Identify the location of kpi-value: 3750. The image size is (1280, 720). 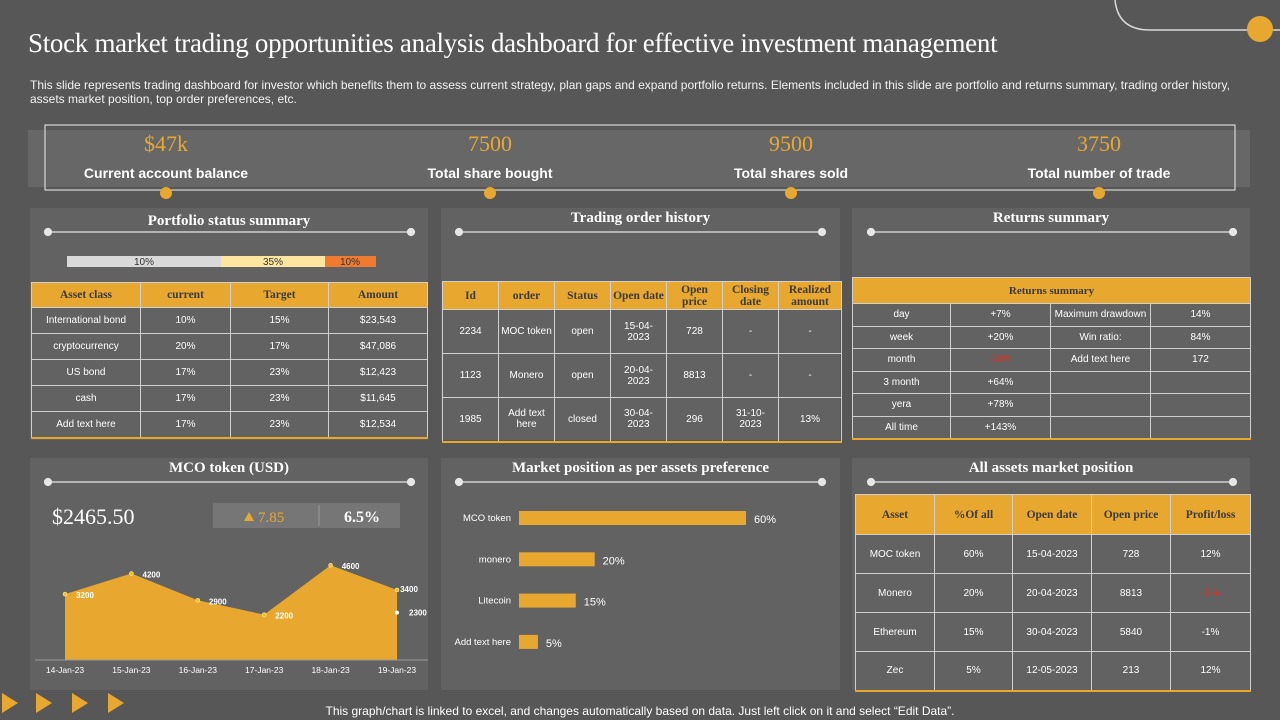
(1099, 143).